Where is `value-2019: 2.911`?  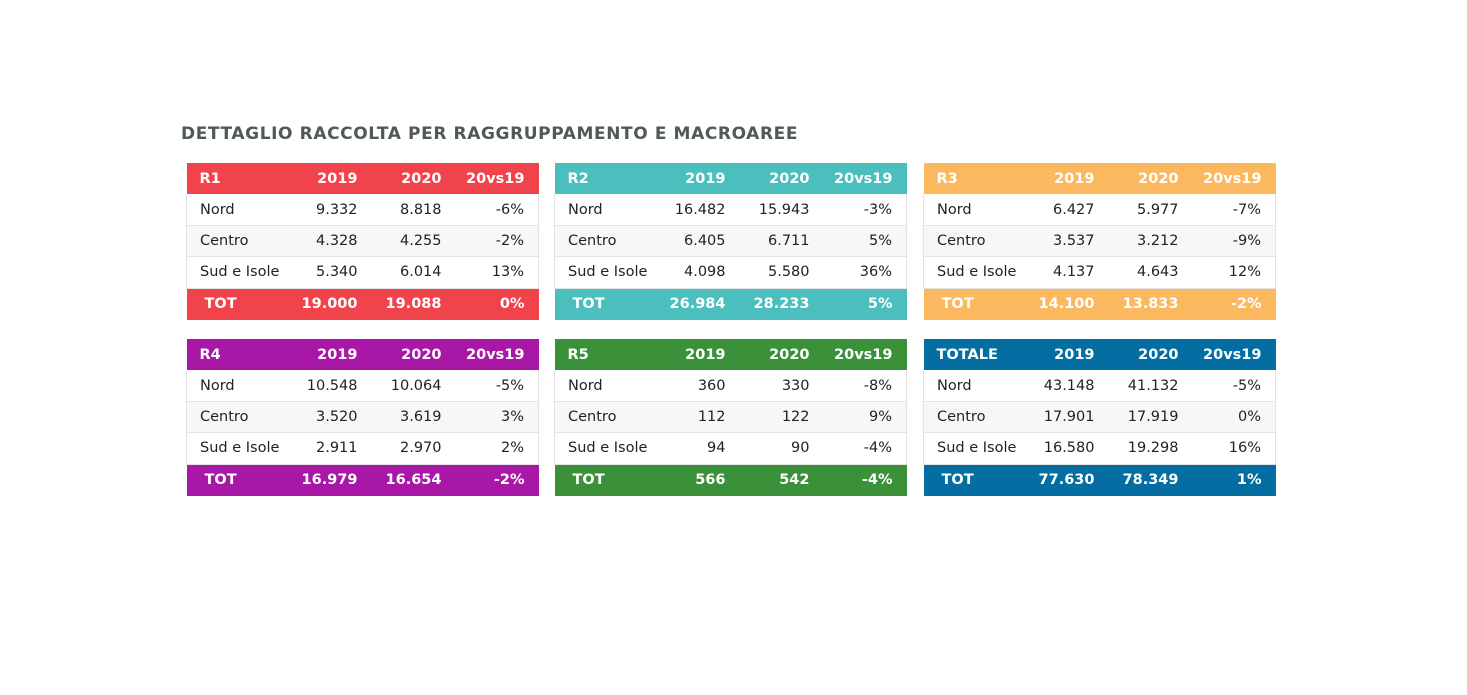 value-2019: 2.911 is located at coordinates (324, 448).